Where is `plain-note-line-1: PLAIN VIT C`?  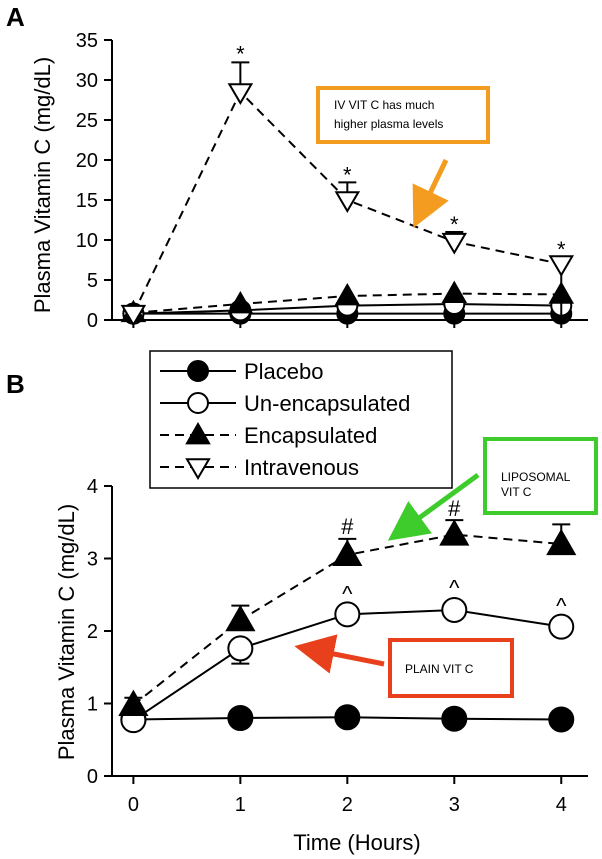
plain-note-line-1: PLAIN VIT C is located at coordinates (439, 669).